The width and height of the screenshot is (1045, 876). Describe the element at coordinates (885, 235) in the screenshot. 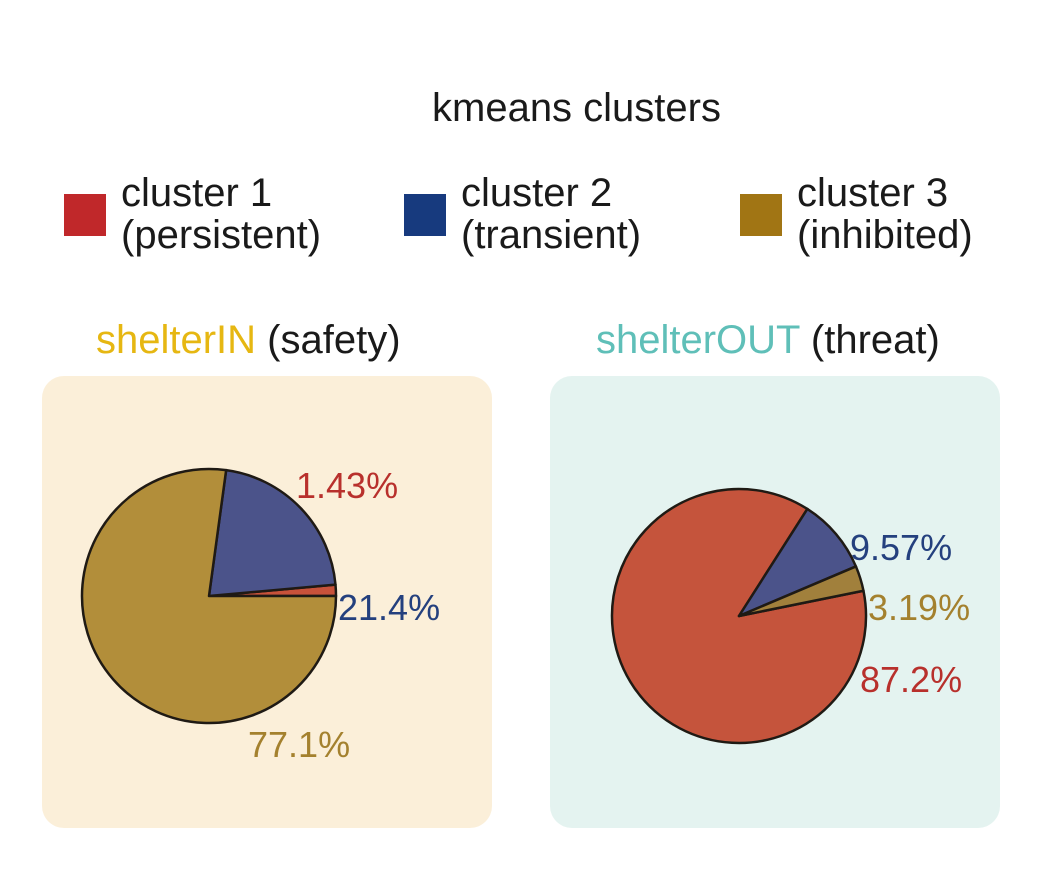

I see `legend-label-line2: (inhibited)` at that location.